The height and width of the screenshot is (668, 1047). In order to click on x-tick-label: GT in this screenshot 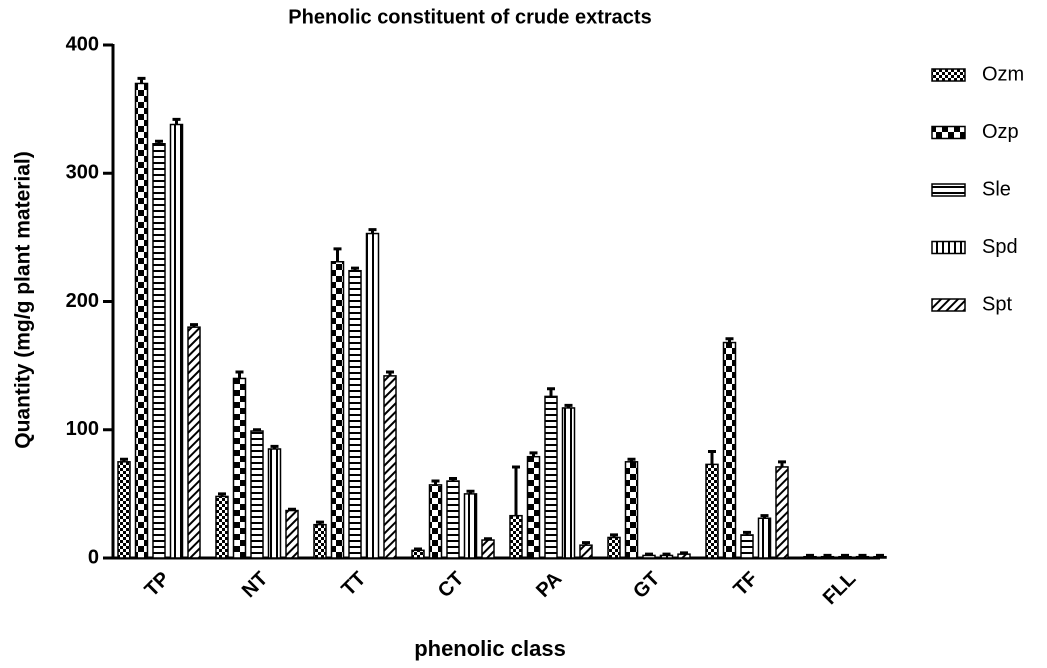, I will do `click(646, 585)`.